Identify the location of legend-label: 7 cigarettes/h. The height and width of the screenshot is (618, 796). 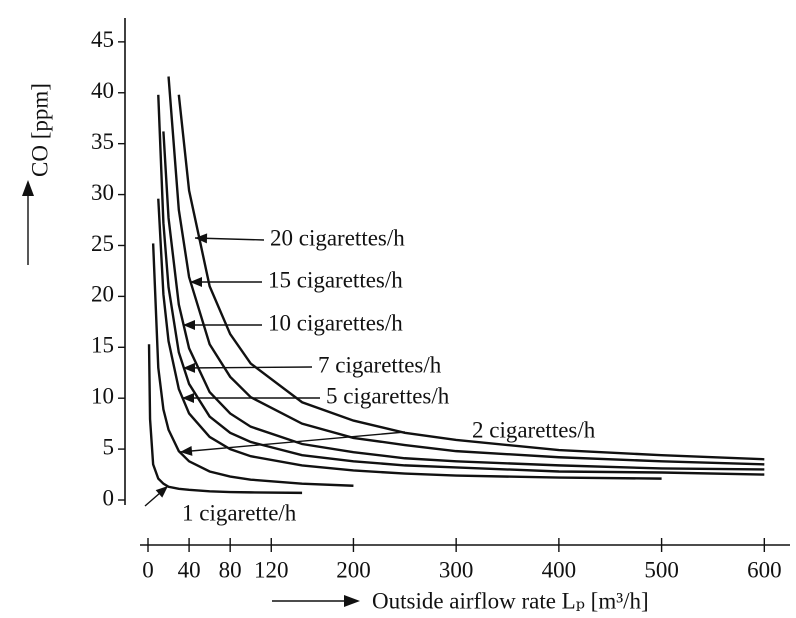
(380, 364).